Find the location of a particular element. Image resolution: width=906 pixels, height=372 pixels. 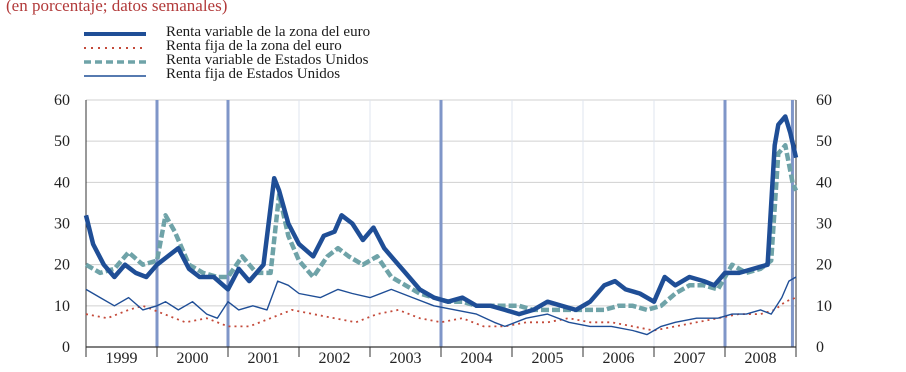

y-tick-label-right: 40 is located at coordinates (824, 182).